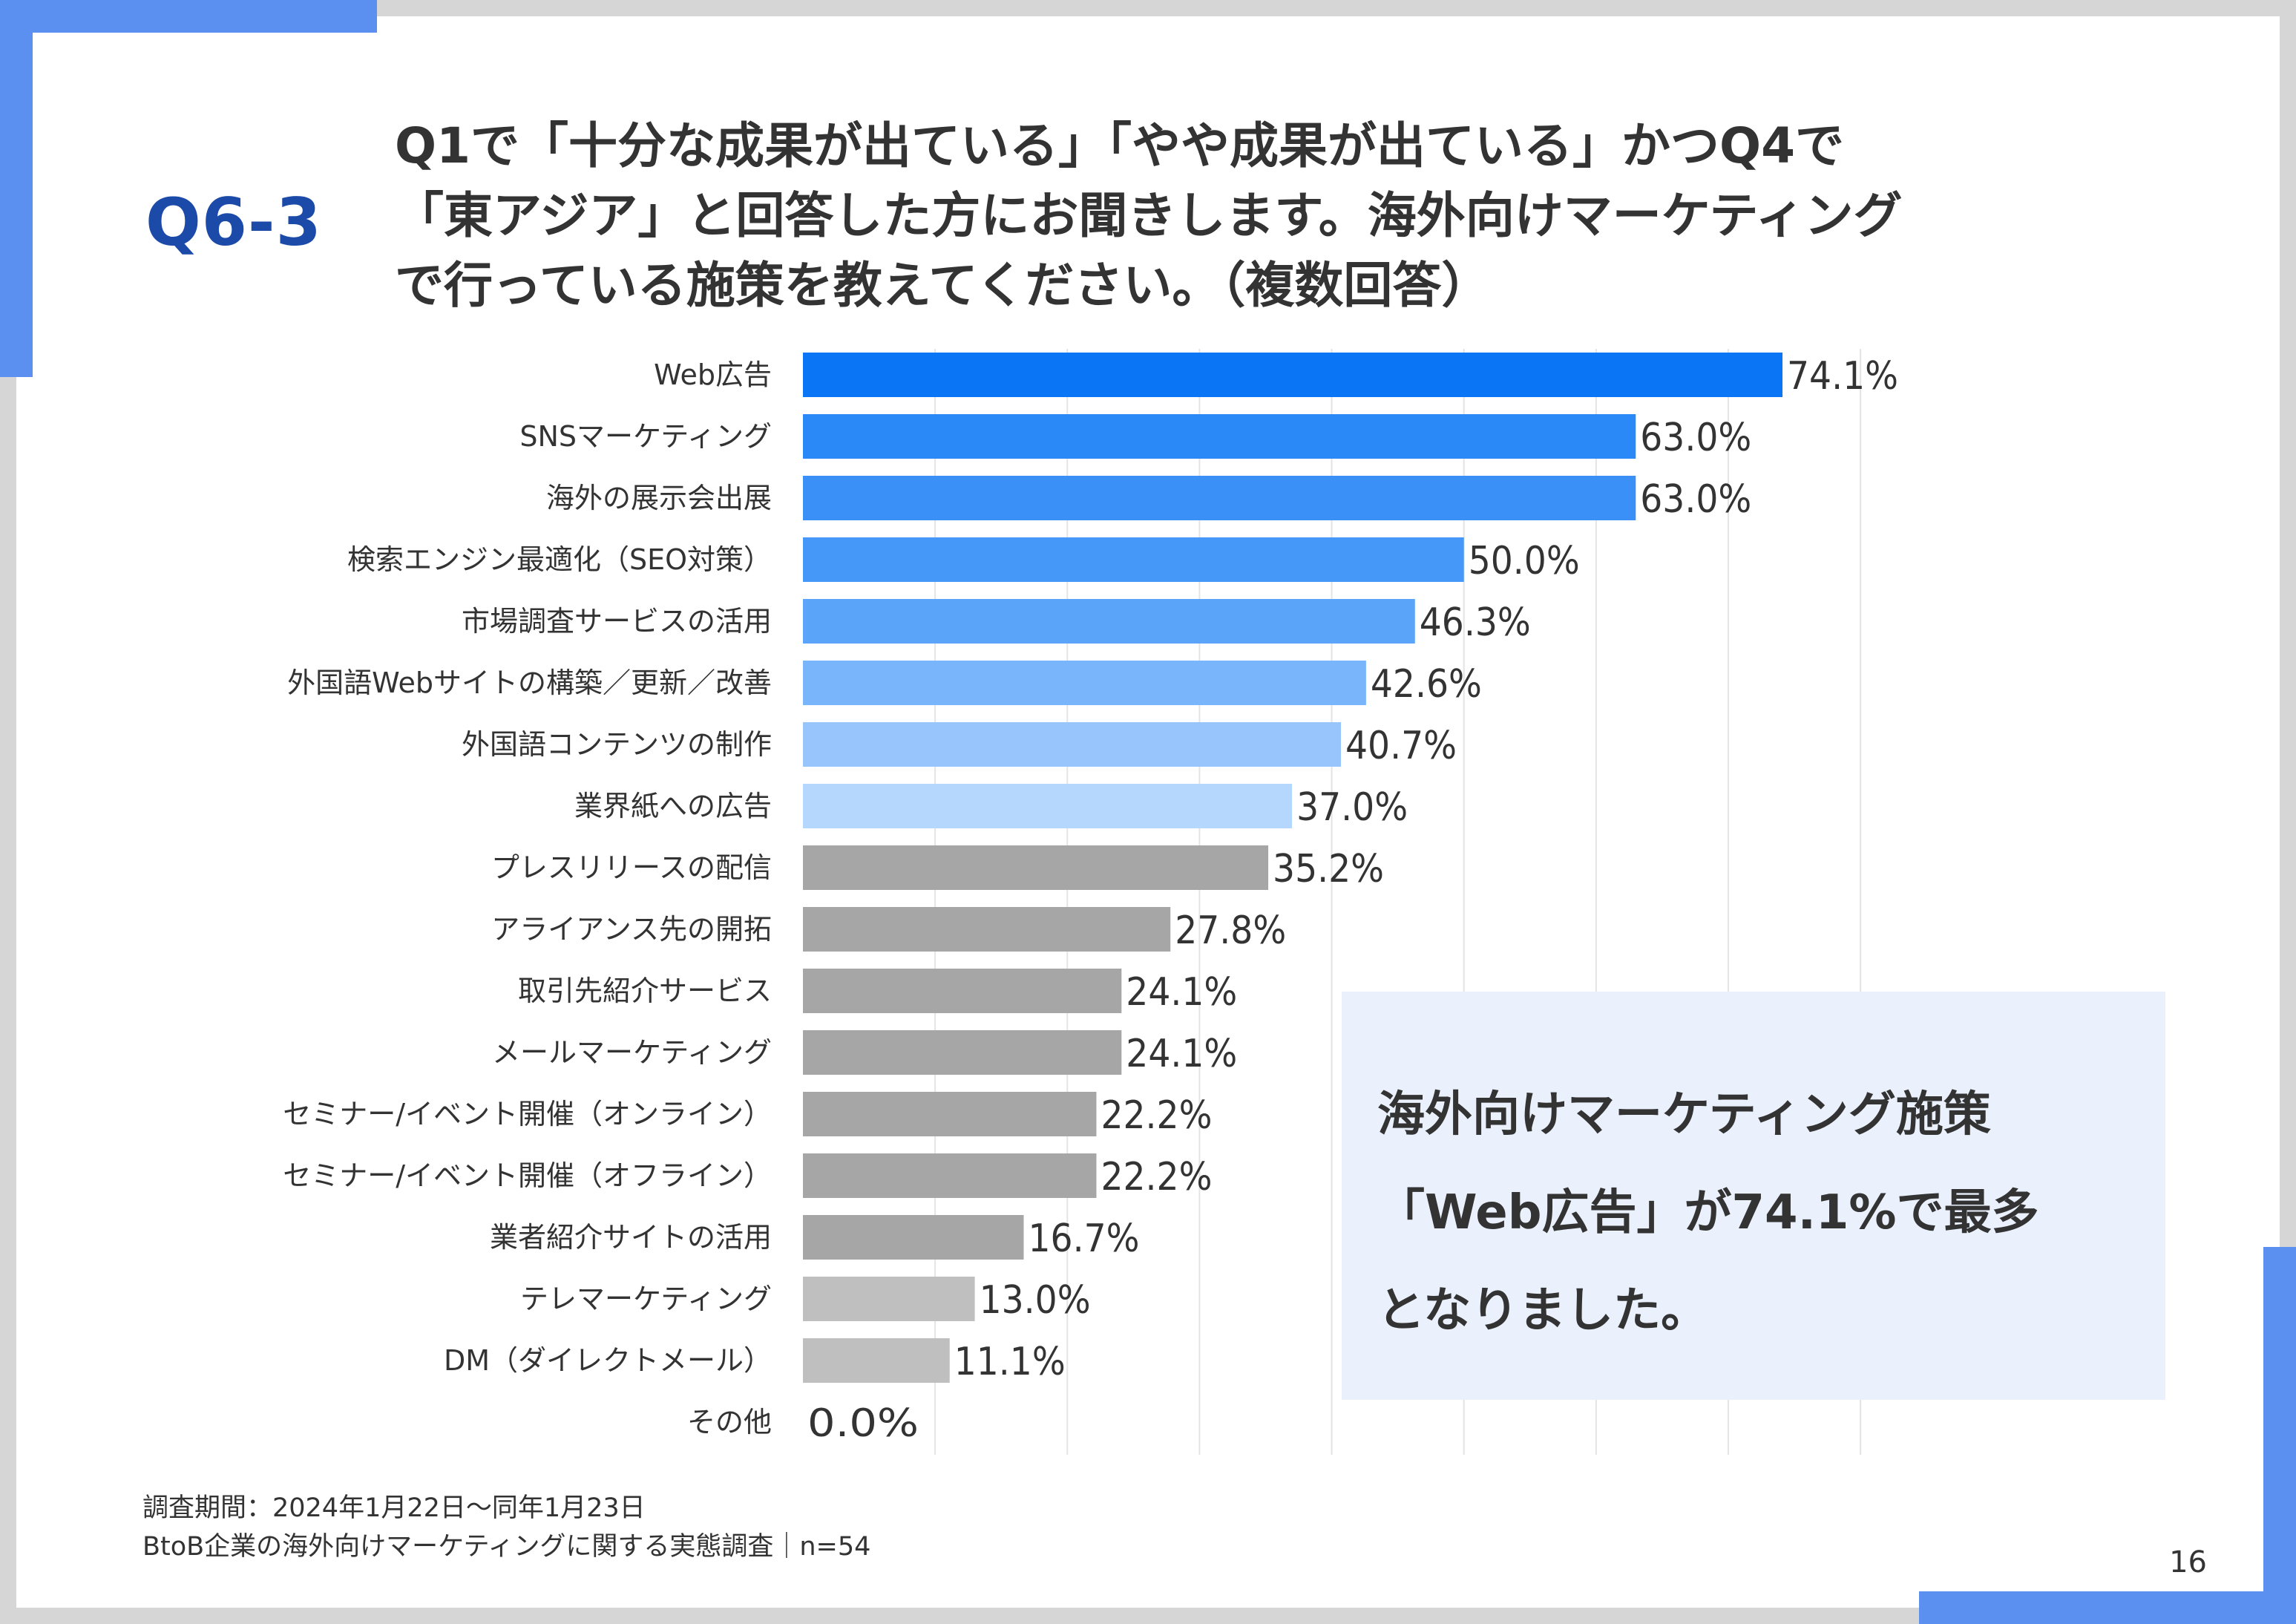  Describe the element at coordinates (1120, 145) in the screenshot. I see `title-line: Q1で「十分な成果が出ている」「やや成果が出ている」かつQ4で` at that location.